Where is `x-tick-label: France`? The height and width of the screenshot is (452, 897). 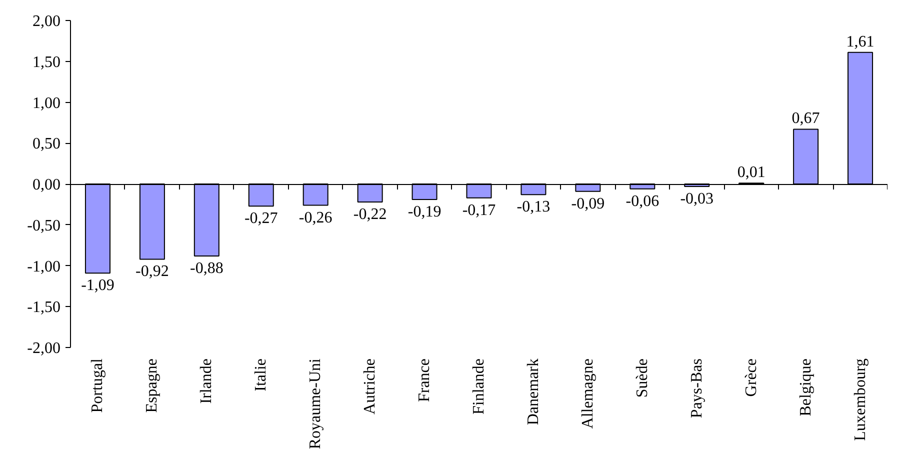 x-tick-label: France is located at coordinates (425, 380).